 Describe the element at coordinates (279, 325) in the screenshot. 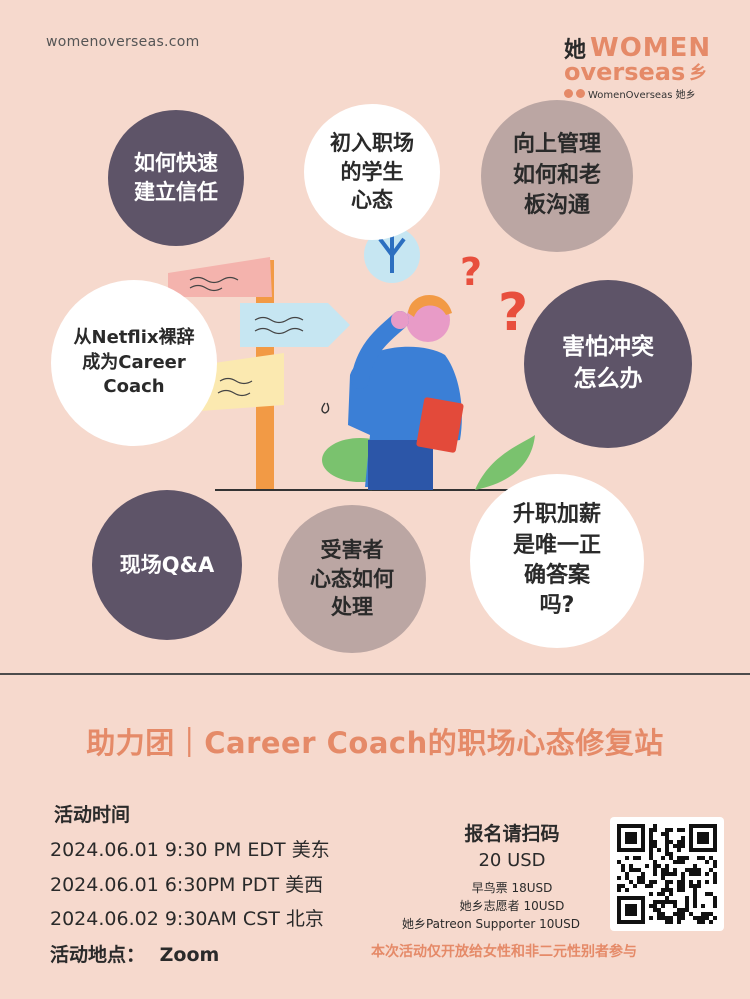

I see `sign-blue-lines` at that location.